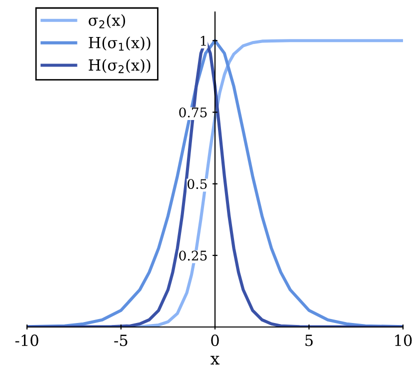 The height and width of the screenshot is (373, 420). Describe the element at coordinates (193, 255) in the screenshot. I see `y-tick-label: 0.25` at that location.